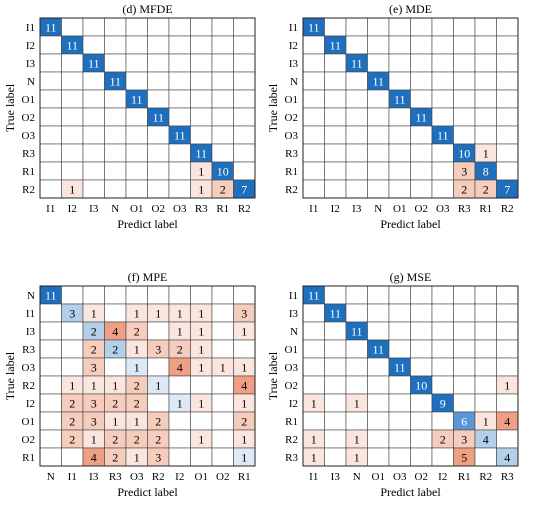 This screenshot has width=550, height=508. I want to click on cell-value: 4, so click(507, 458).